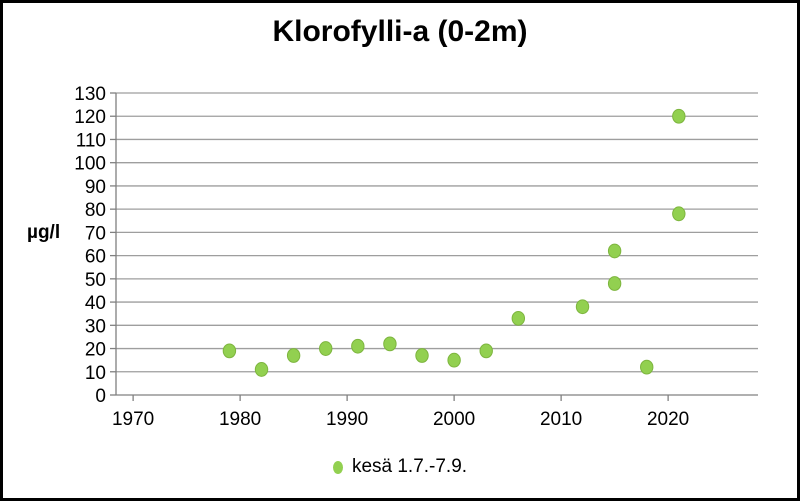 Image resolution: width=800 pixels, height=501 pixels. I want to click on y-tick-label: 40, so click(95, 303).